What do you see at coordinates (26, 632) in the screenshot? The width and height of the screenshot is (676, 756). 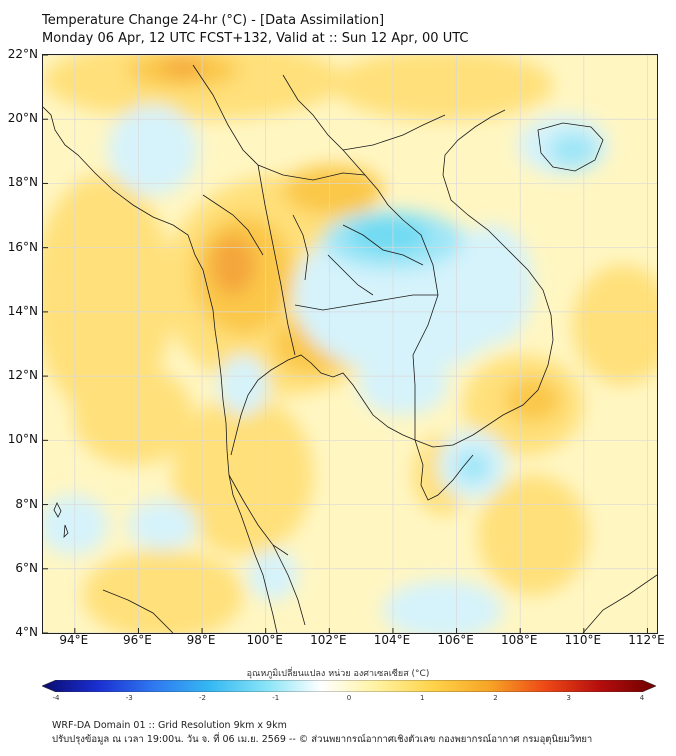 I see `lat-label: 4°N` at bounding box center [26, 632].